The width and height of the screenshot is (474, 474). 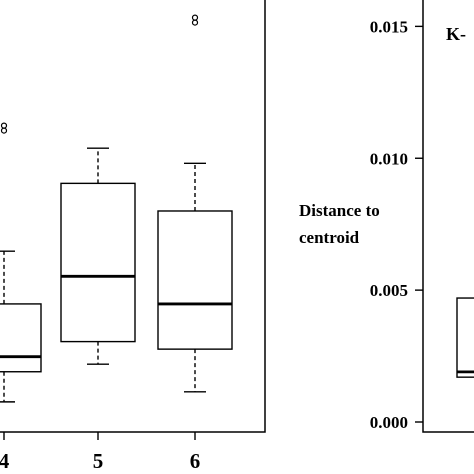 I want to click on x-tick-label: 6, so click(x=195, y=461).